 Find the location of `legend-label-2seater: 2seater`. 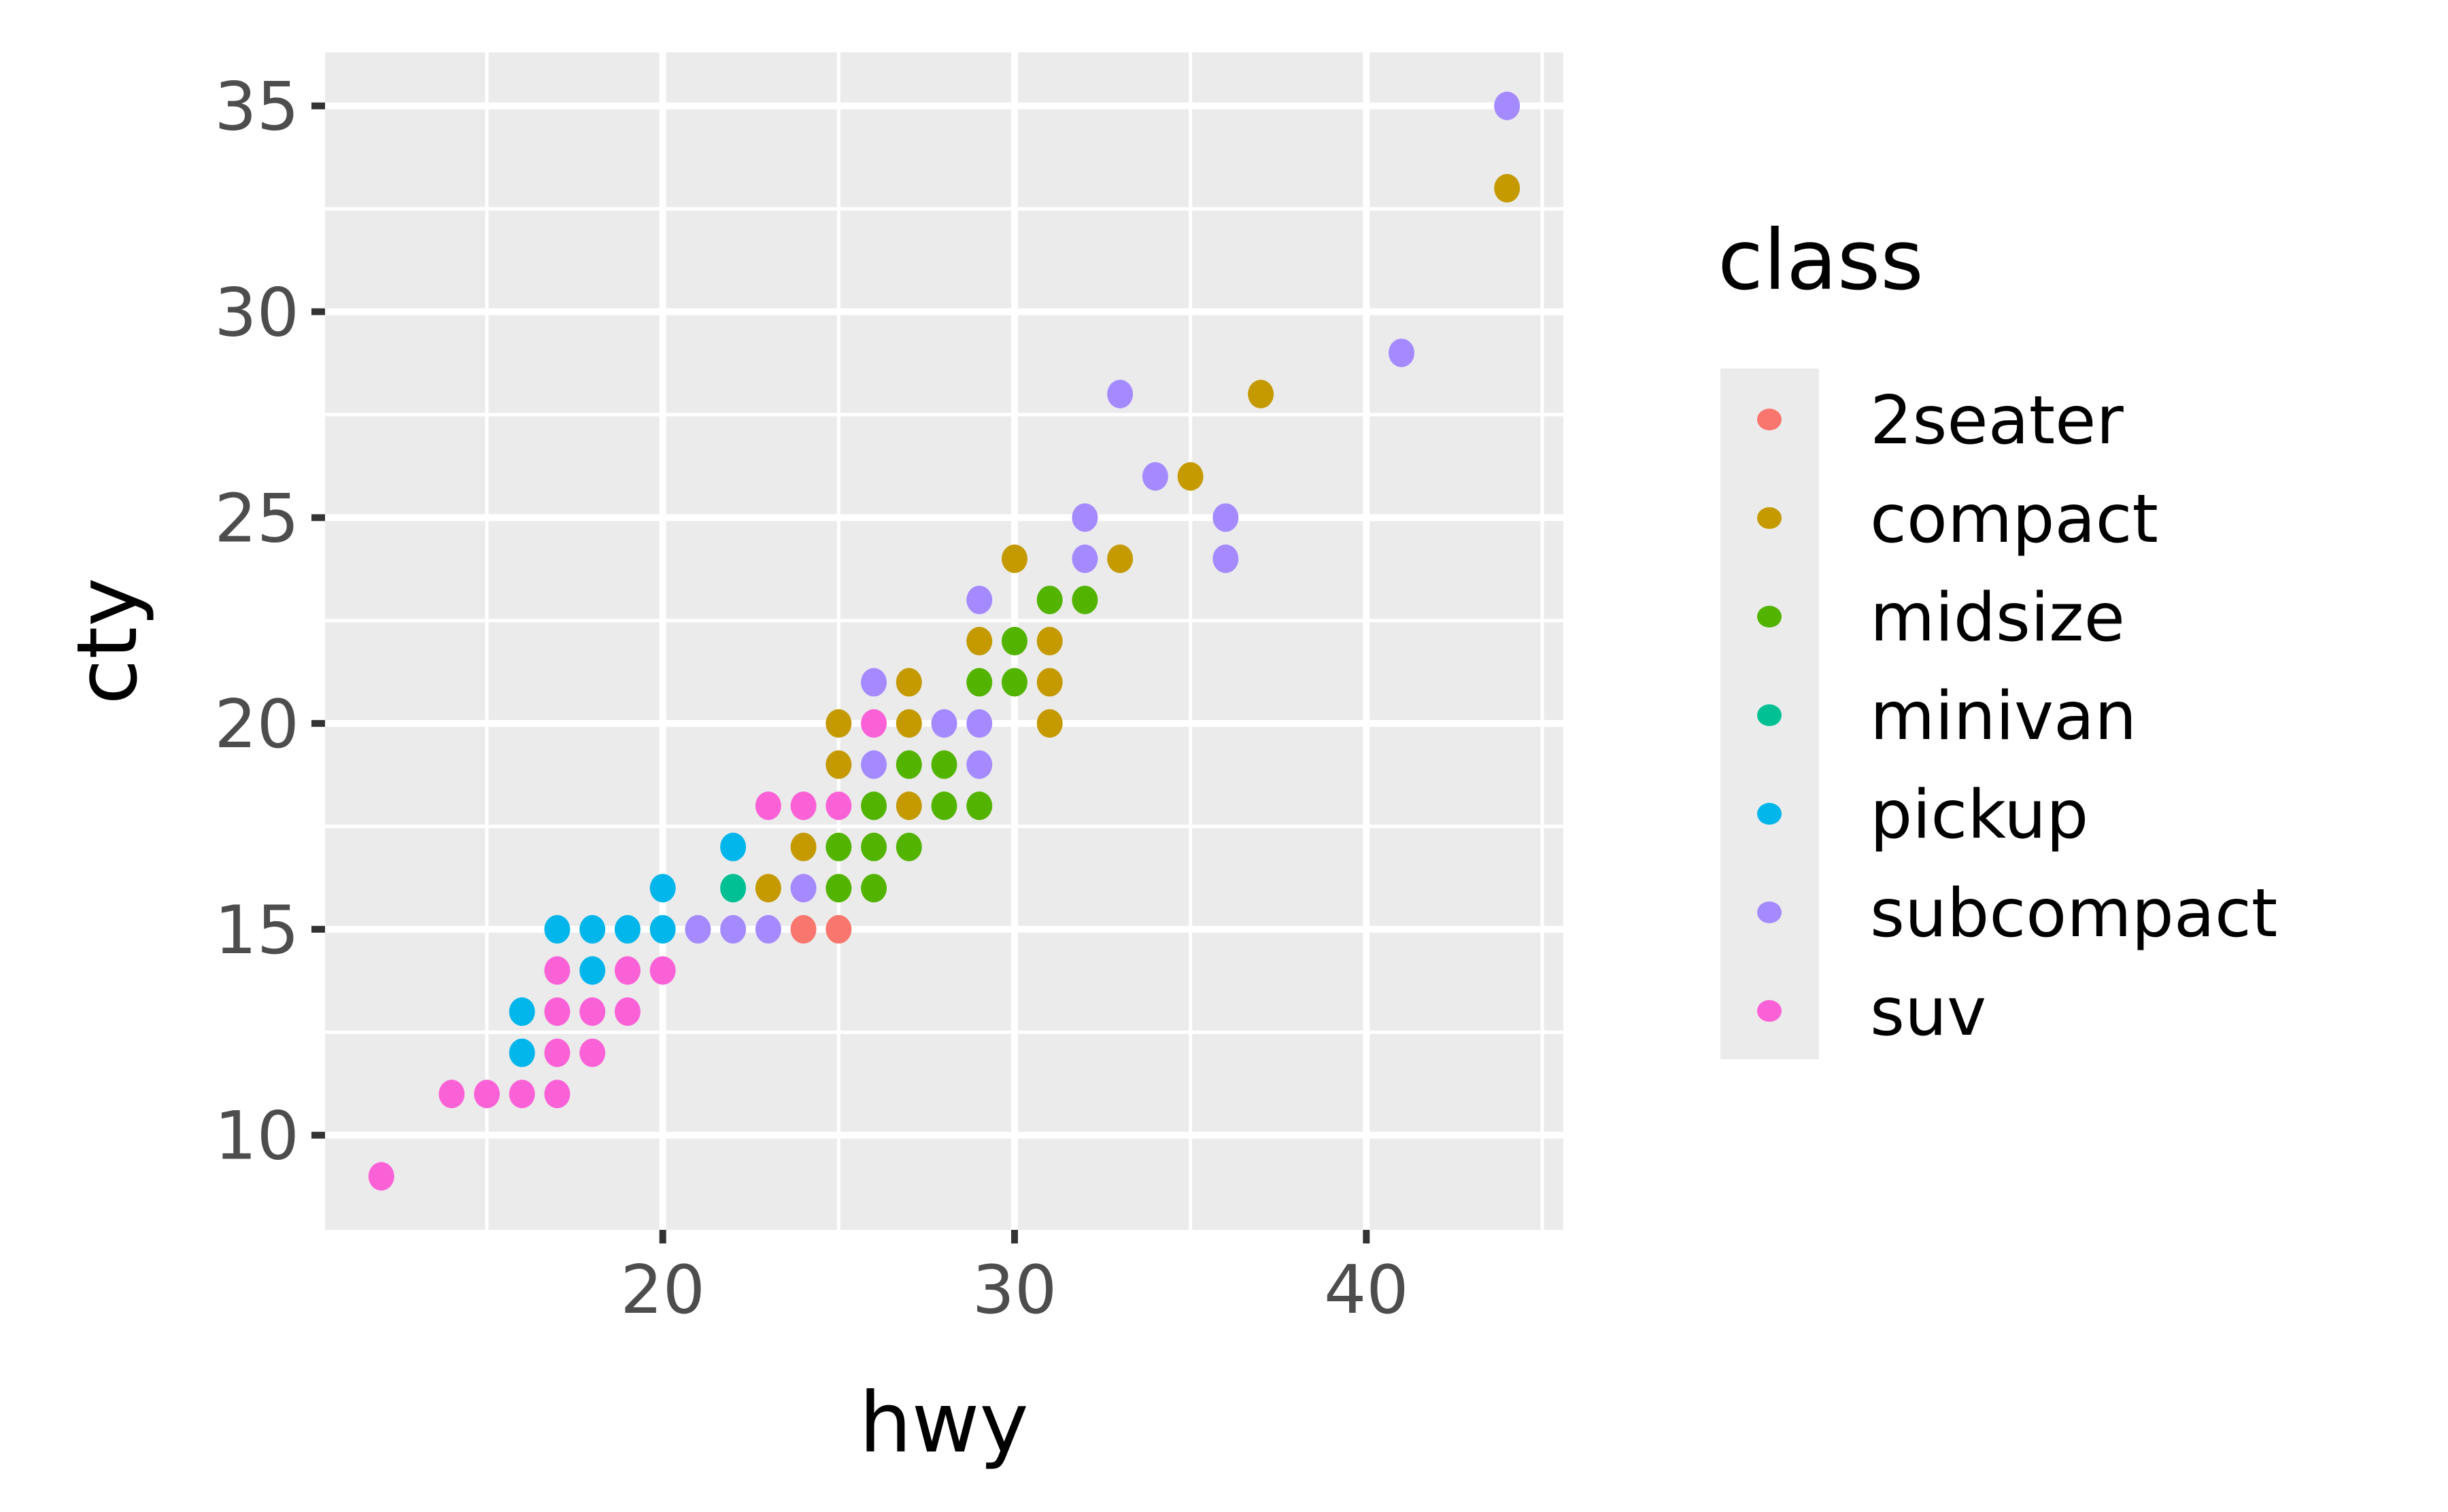

legend-label-2seater: 2seater is located at coordinates (1997, 421).